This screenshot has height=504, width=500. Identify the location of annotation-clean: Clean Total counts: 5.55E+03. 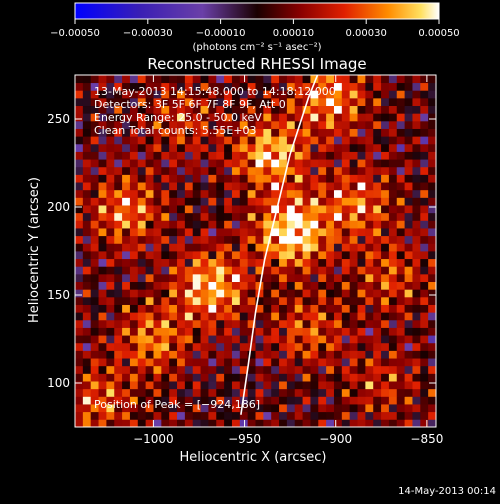
(175, 130).